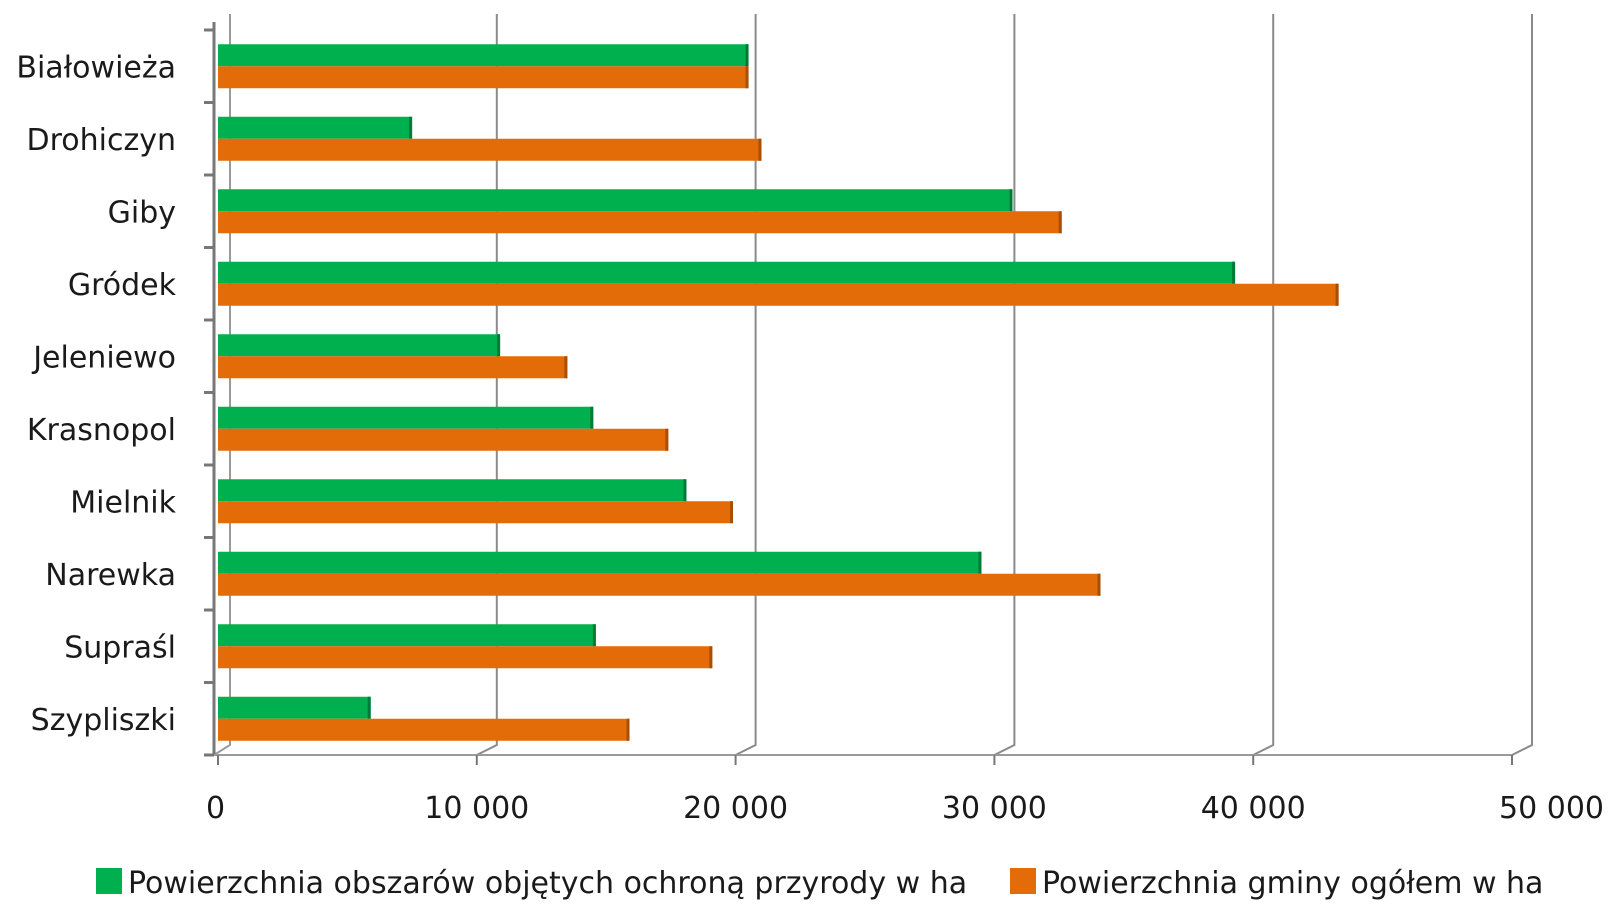 Image resolution: width=1610 pixels, height=919 pixels. I want to click on category-label: Supraśl, so click(120, 647).